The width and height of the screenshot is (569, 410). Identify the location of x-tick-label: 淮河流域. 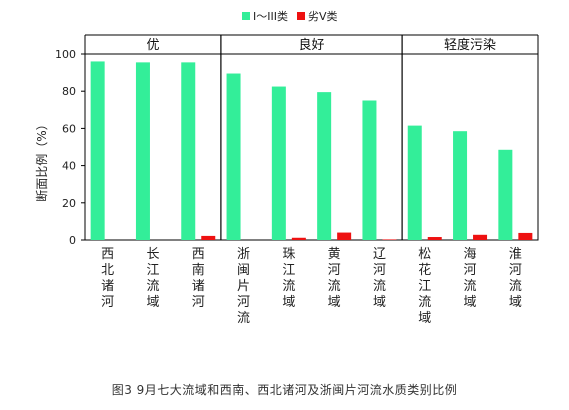
(515, 278).